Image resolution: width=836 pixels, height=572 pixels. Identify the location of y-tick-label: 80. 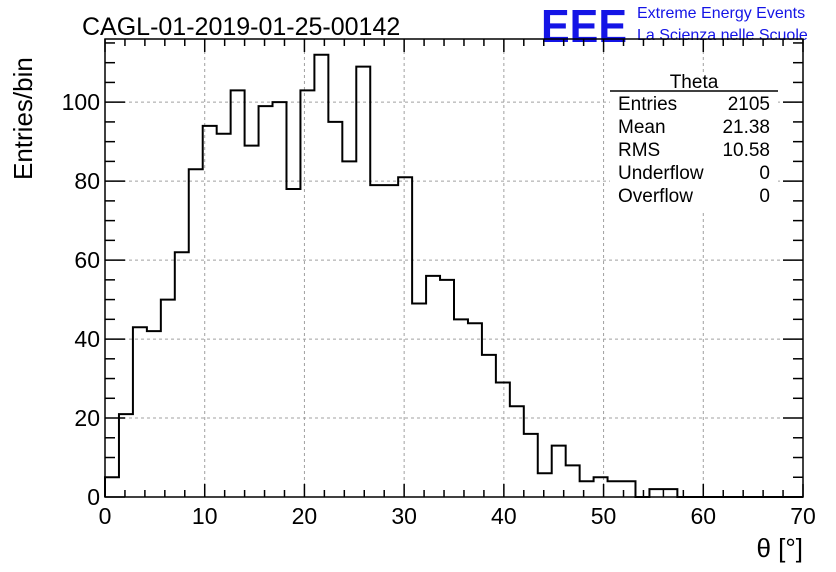
(87, 181).